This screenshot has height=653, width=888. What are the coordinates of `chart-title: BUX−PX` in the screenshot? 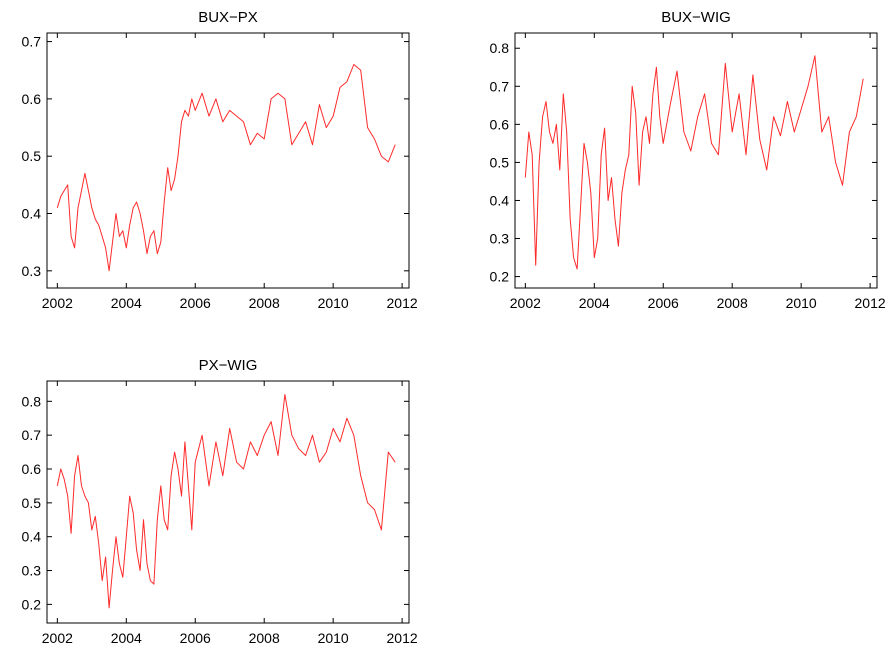 It's located at (228, 17).